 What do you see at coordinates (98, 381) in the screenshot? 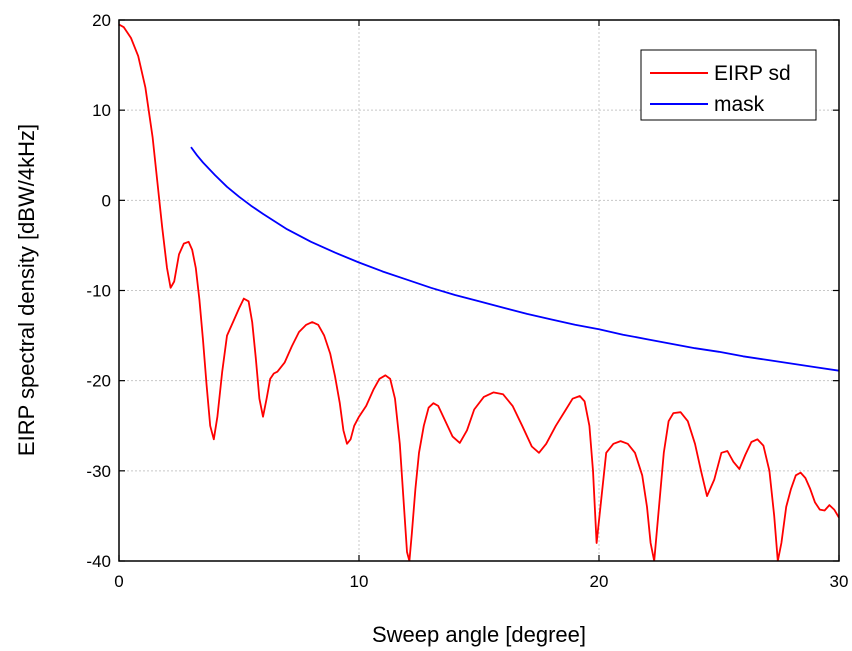
I see `y-tick-label: -20` at bounding box center [98, 381].